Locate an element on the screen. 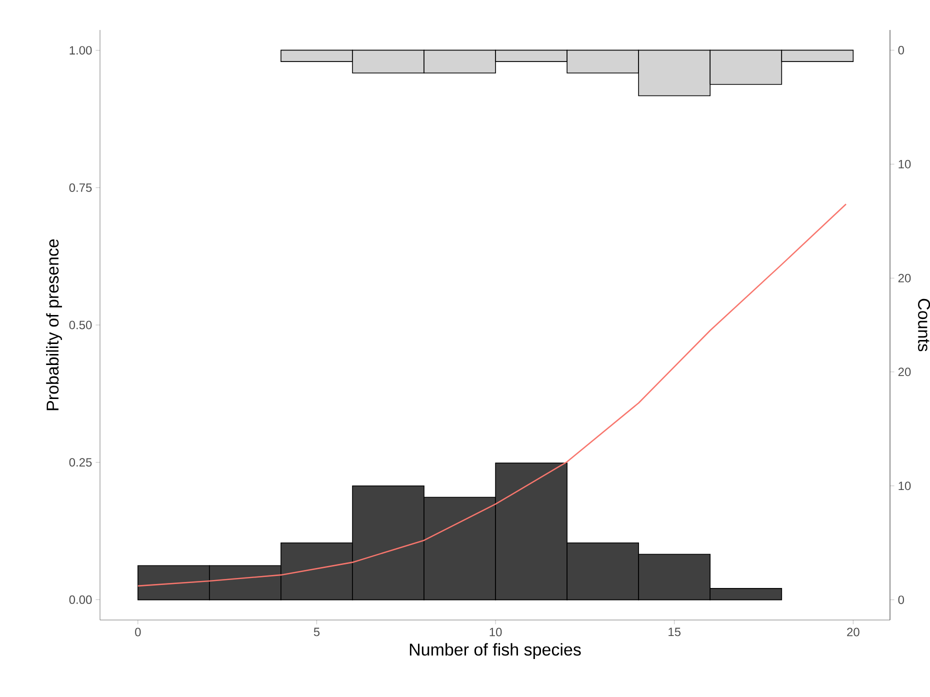 The width and height of the screenshot is (930, 697). y-axis-title: Probability of presence is located at coordinates (54, 324).